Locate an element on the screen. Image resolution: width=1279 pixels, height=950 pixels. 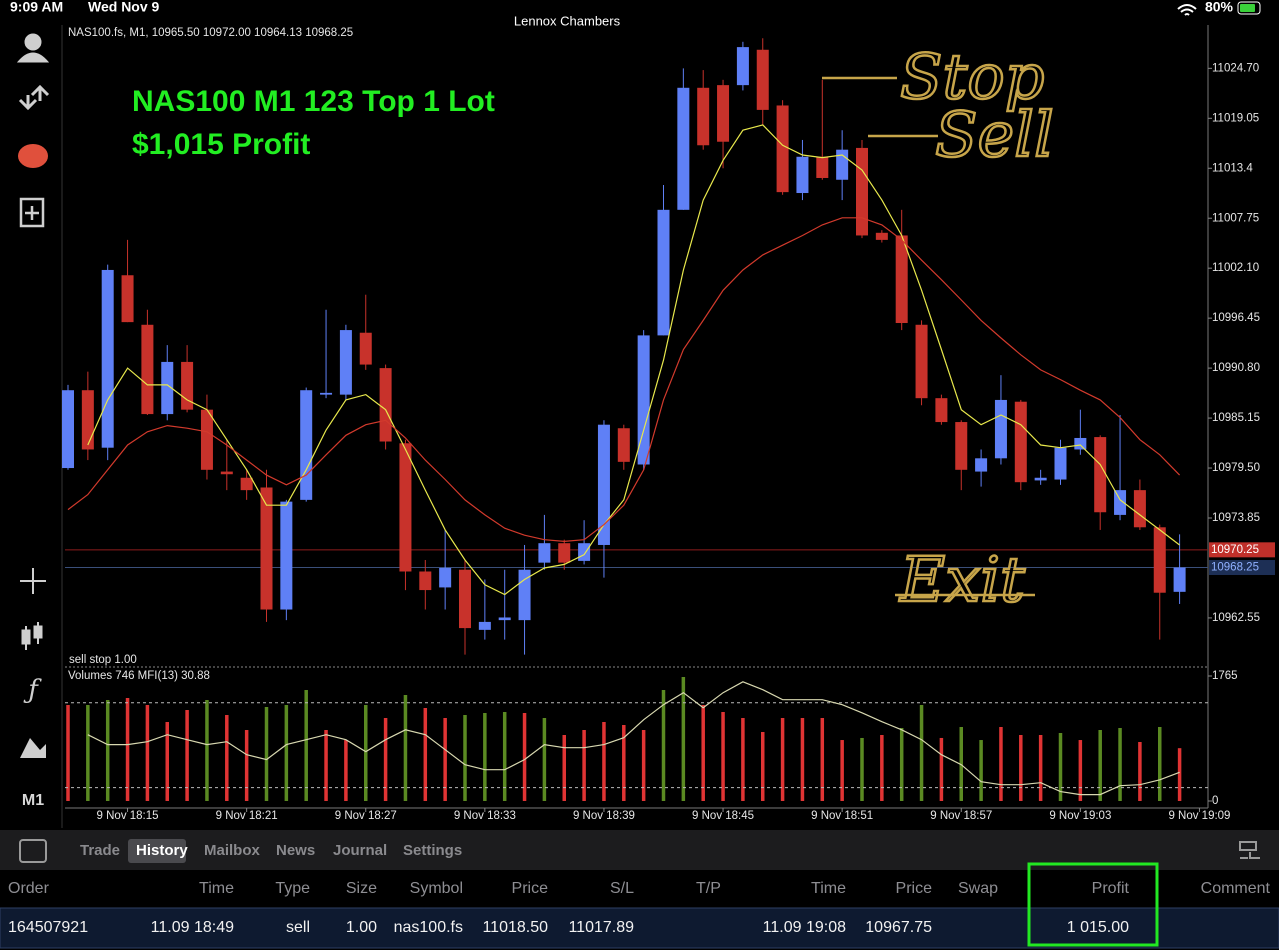
y-tick-label: 10973.85 is located at coordinates (1236, 518).